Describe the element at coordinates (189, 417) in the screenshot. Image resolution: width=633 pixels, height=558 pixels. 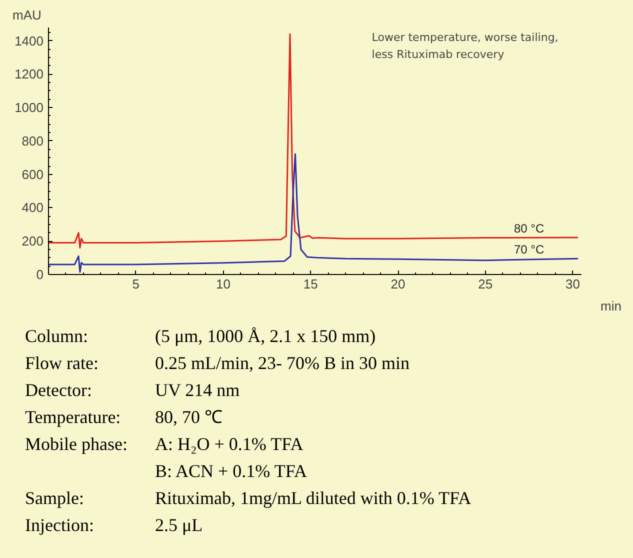
I see `text: 80, 70 ℃` at that location.